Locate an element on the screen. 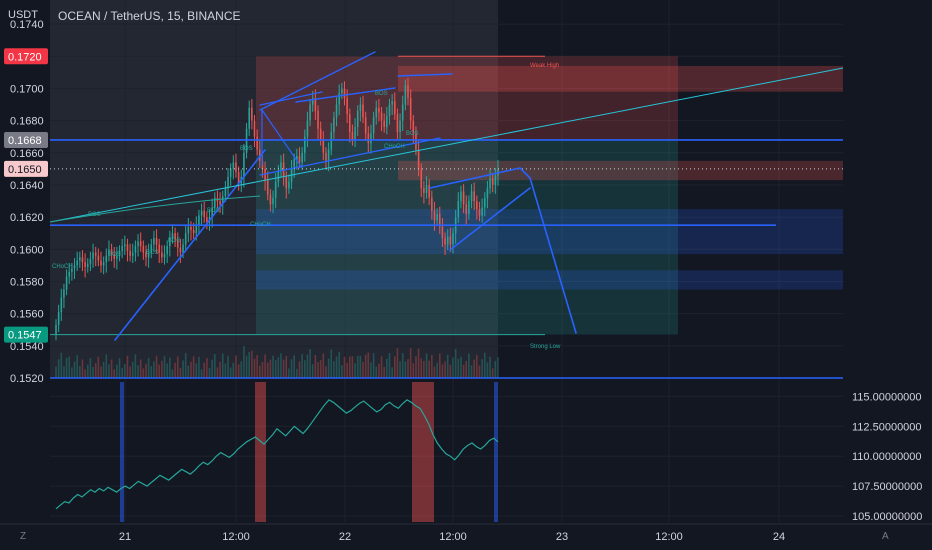  flag-lower-line is located at coordinates (490, 219).